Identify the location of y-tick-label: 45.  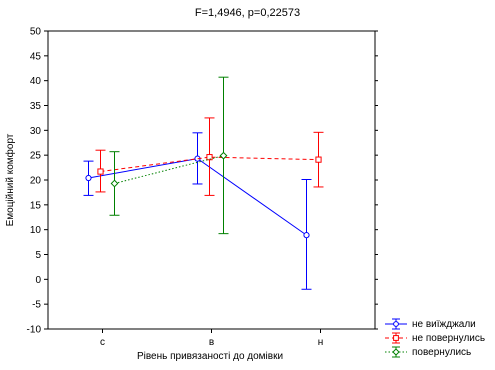
(36, 56).